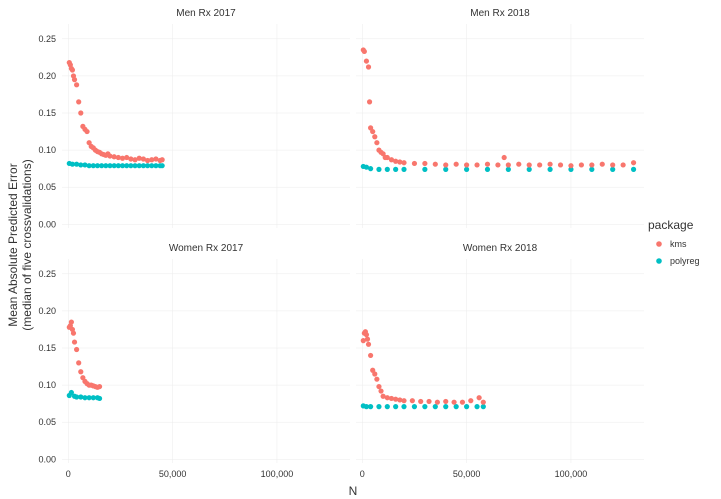 This screenshot has height=499, width=721. Describe the element at coordinates (659, 244) in the screenshot. I see `legend-key-kms` at that location.